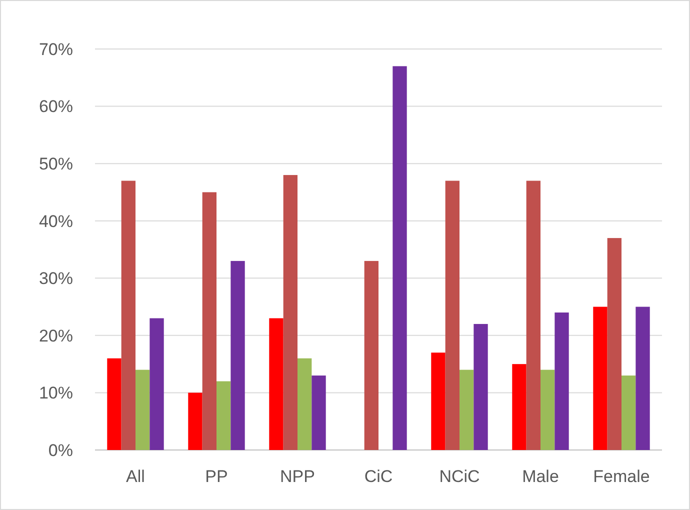 The image size is (690, 510). Describe the element at coordinates (216, 476) in the screenshot. I see `x-tick-label: PP` at that location.